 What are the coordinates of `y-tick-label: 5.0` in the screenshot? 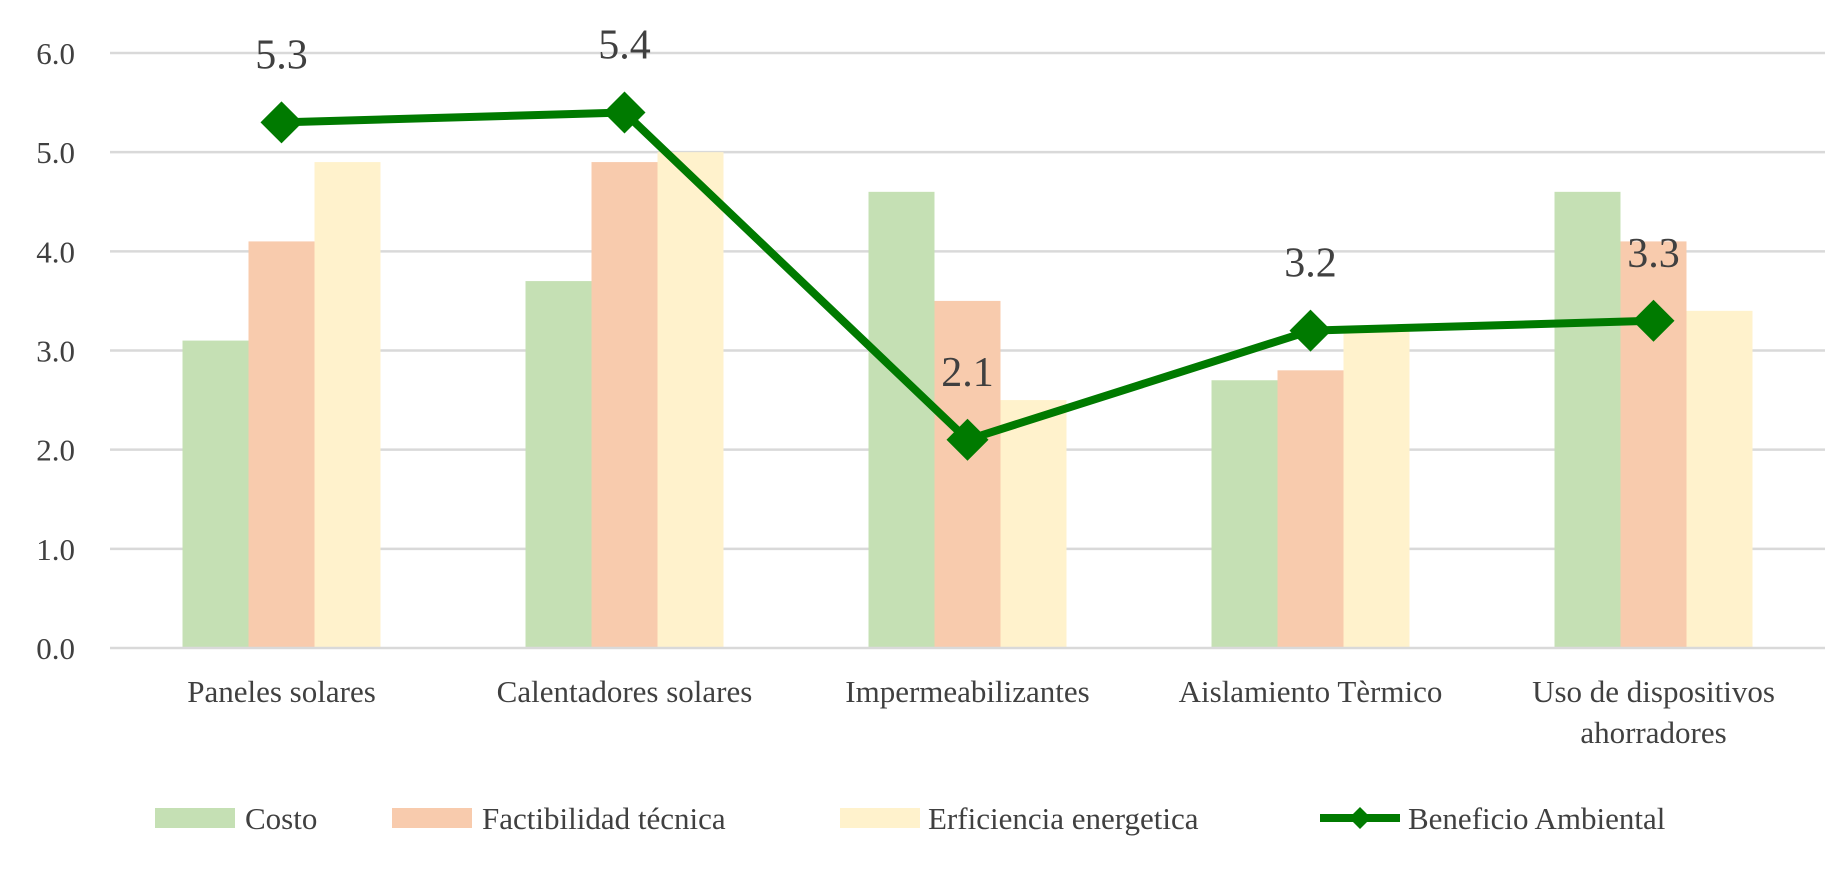 It's located at (55, 152).